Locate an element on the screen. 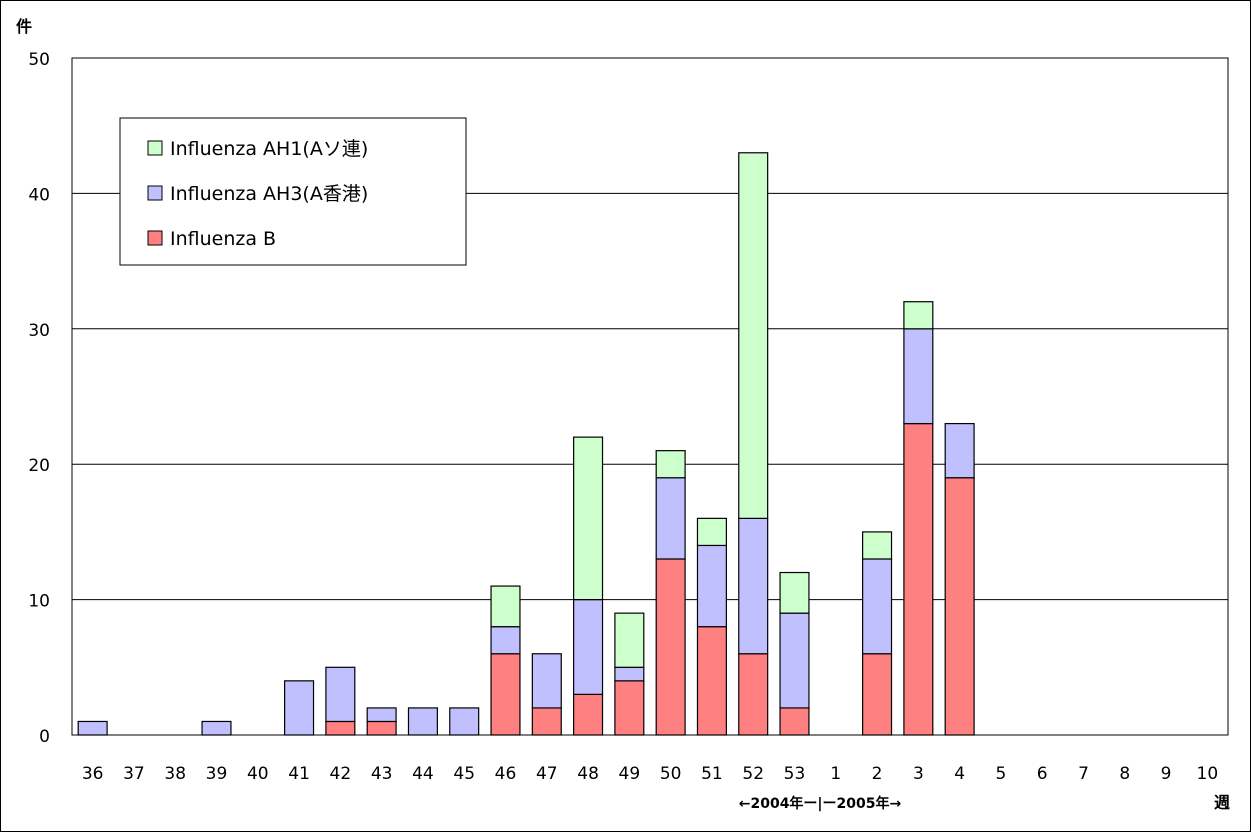  x-tick-label: 47 is located at coordinates (547, 774).